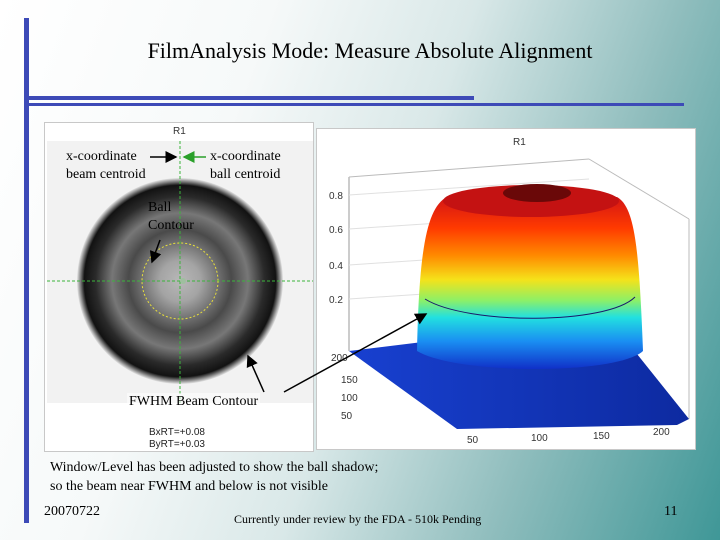 Image resolution: width=720 pixels, height=540 pixels. Describe the element at coordinates (349, 398) in the screenshot. I see `y-tick: 100` at that location.